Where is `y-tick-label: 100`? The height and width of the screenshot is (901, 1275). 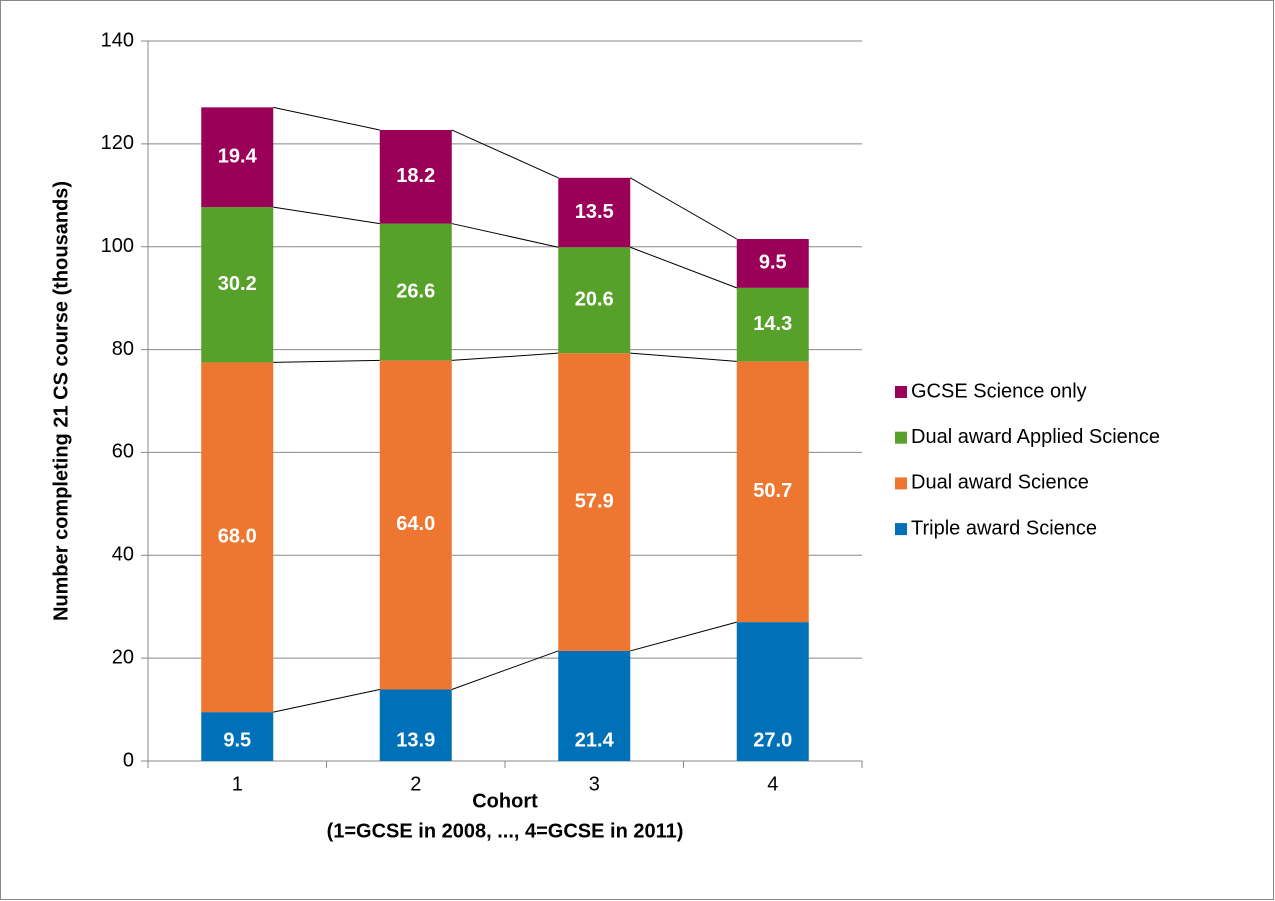 y-tick-label: 100 is located at coordinates (117, 246).